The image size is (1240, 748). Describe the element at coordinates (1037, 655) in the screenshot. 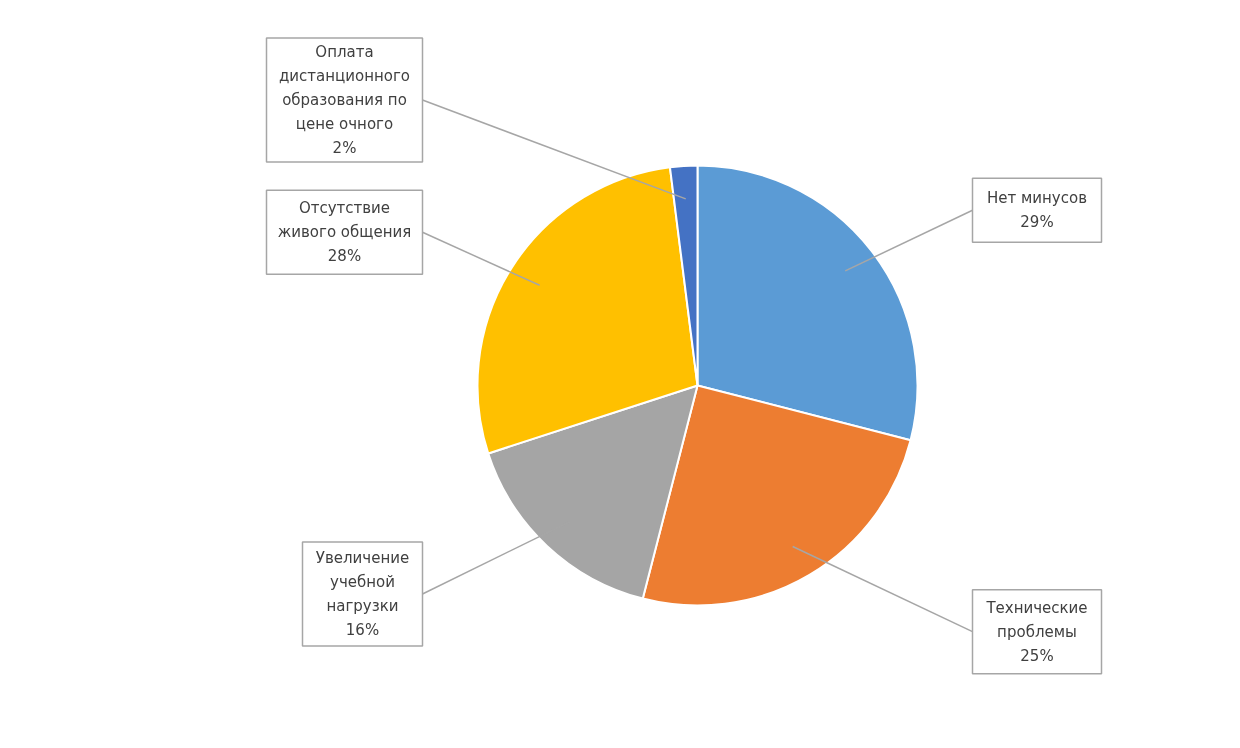

I see `data-label: 25%` at that location.